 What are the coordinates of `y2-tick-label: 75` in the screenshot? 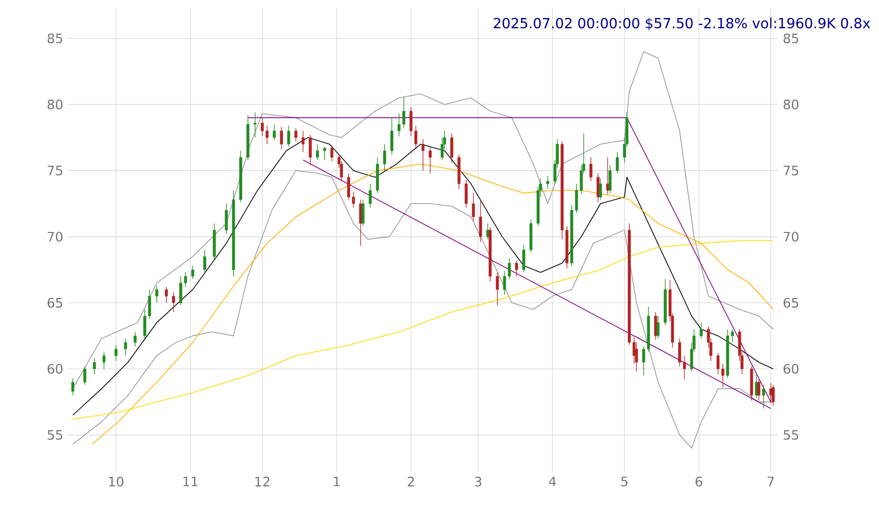 It's located at (791, 171).